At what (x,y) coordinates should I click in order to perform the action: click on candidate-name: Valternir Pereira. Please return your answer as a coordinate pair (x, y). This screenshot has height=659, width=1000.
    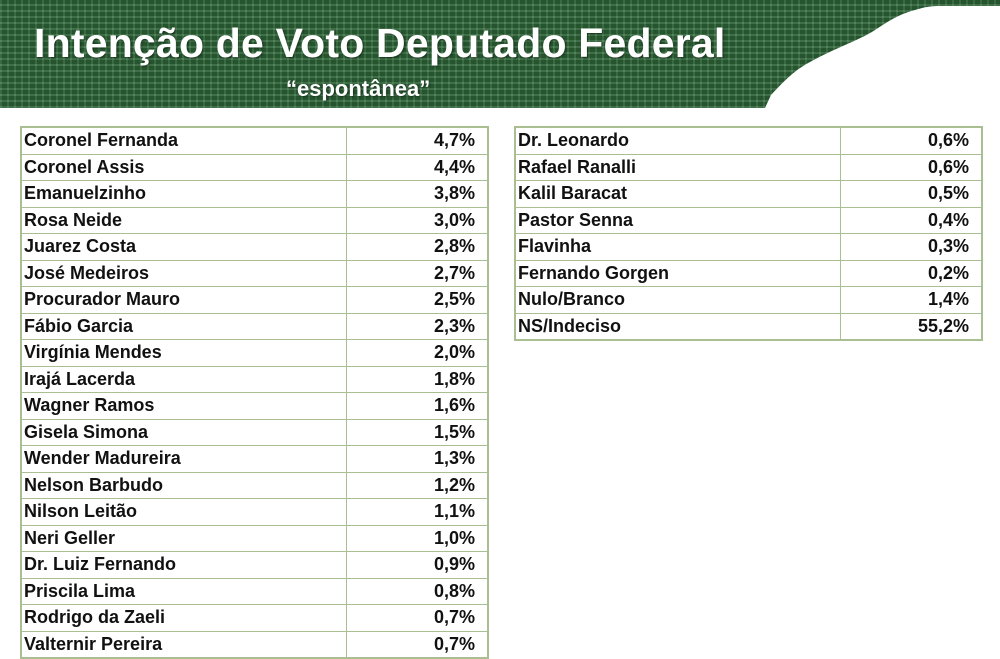
    Looking at the image, I should click on (183, 644).